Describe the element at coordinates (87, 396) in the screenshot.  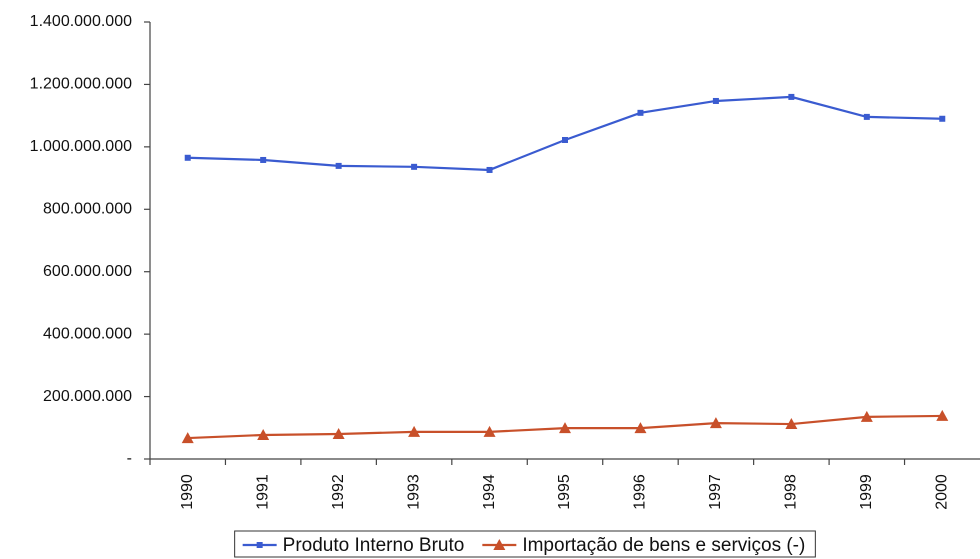
I see `y-tick-label: 200.000.000` at that location.